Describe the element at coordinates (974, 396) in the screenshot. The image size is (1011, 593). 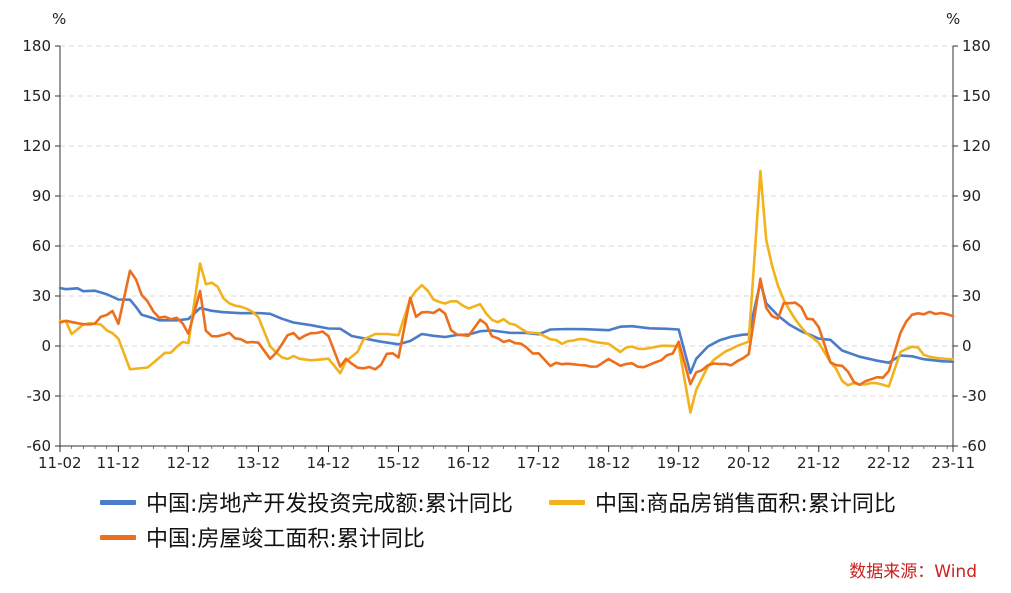
I see `right-y-tick-label: -30` at that location.